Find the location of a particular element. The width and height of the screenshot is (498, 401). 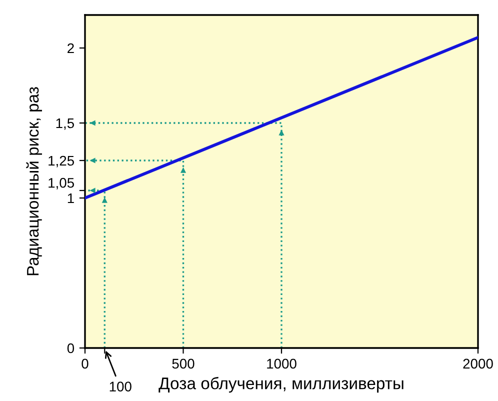

y-tick-label: 2 is located at coordinates (71, 48).